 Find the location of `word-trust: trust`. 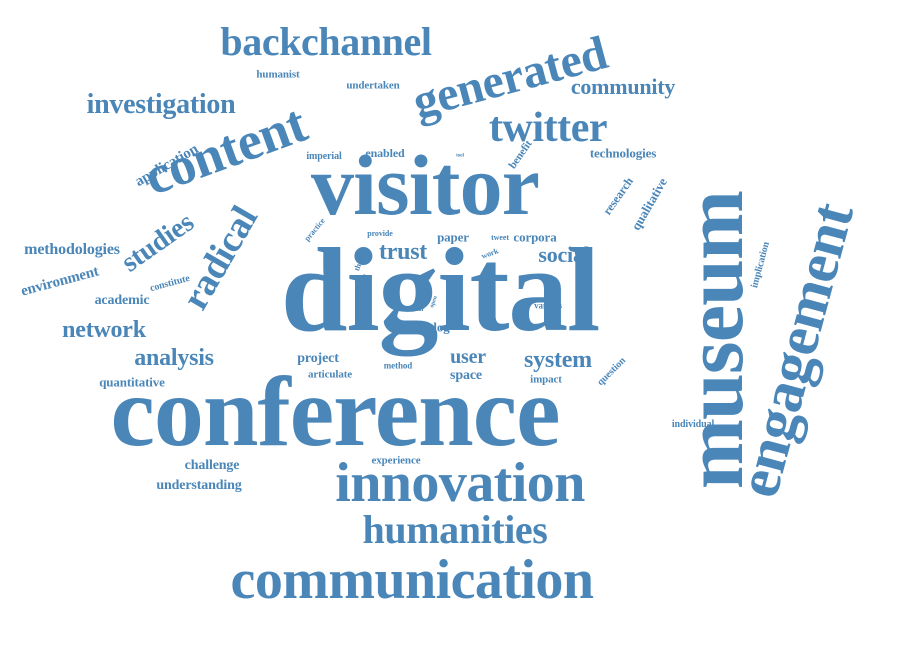

word-trust: trust is located at coordinates (403, 252).